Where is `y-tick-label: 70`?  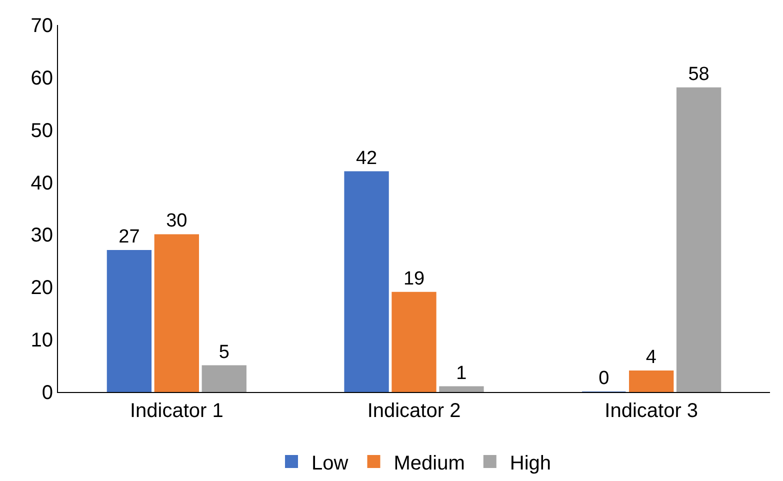
y-tick-label: 70 is located at coordinates (41, 26).